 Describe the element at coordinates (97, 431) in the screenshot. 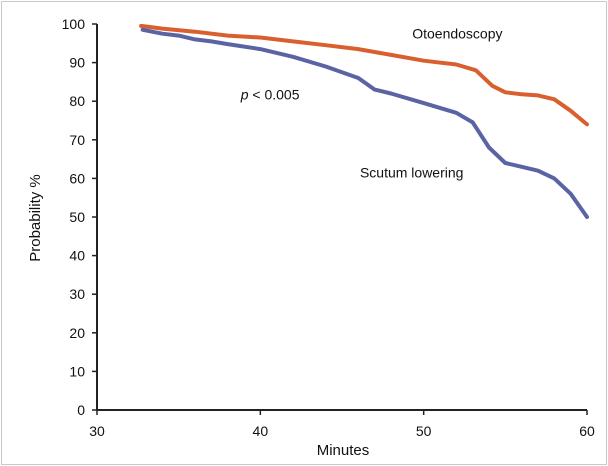

I see `x-tick-label: 30` at that location.